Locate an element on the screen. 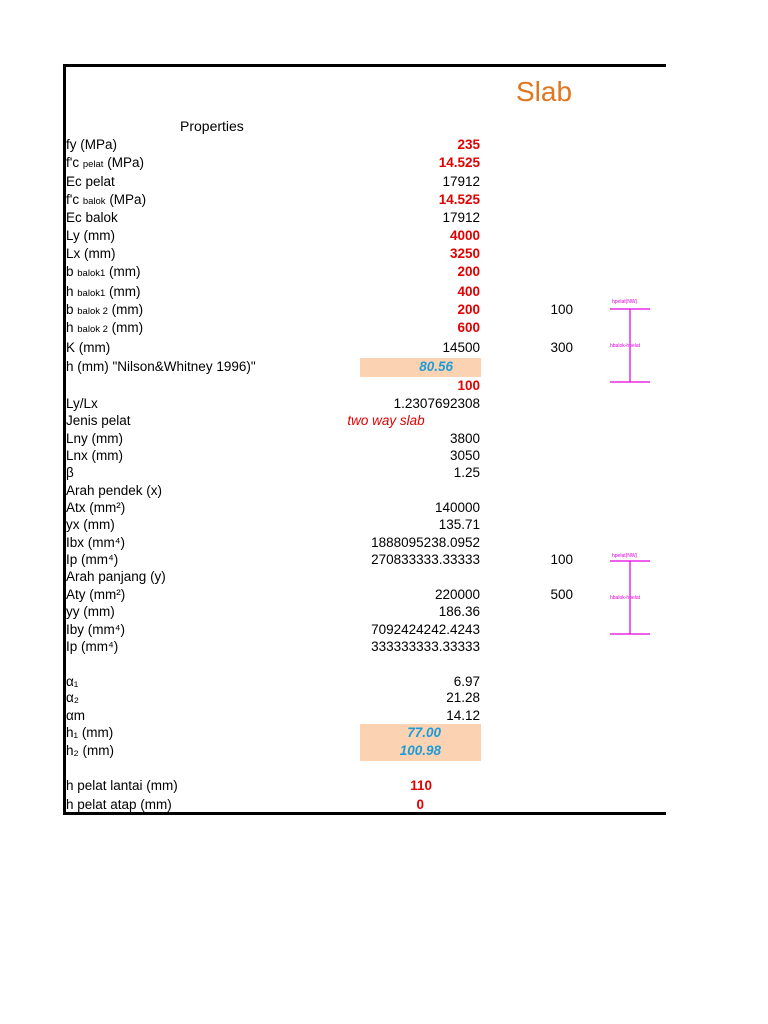 This screenshot has height=1024, width=768. row-h-balok2: h balok 2 (mm) 600 is located at coordinates (366, 329).